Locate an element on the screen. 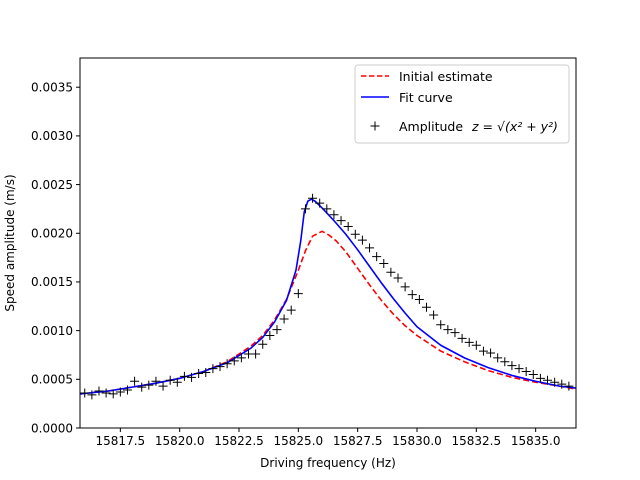  y-tick-label: 0.0020 is located at coordinates (52, 234).